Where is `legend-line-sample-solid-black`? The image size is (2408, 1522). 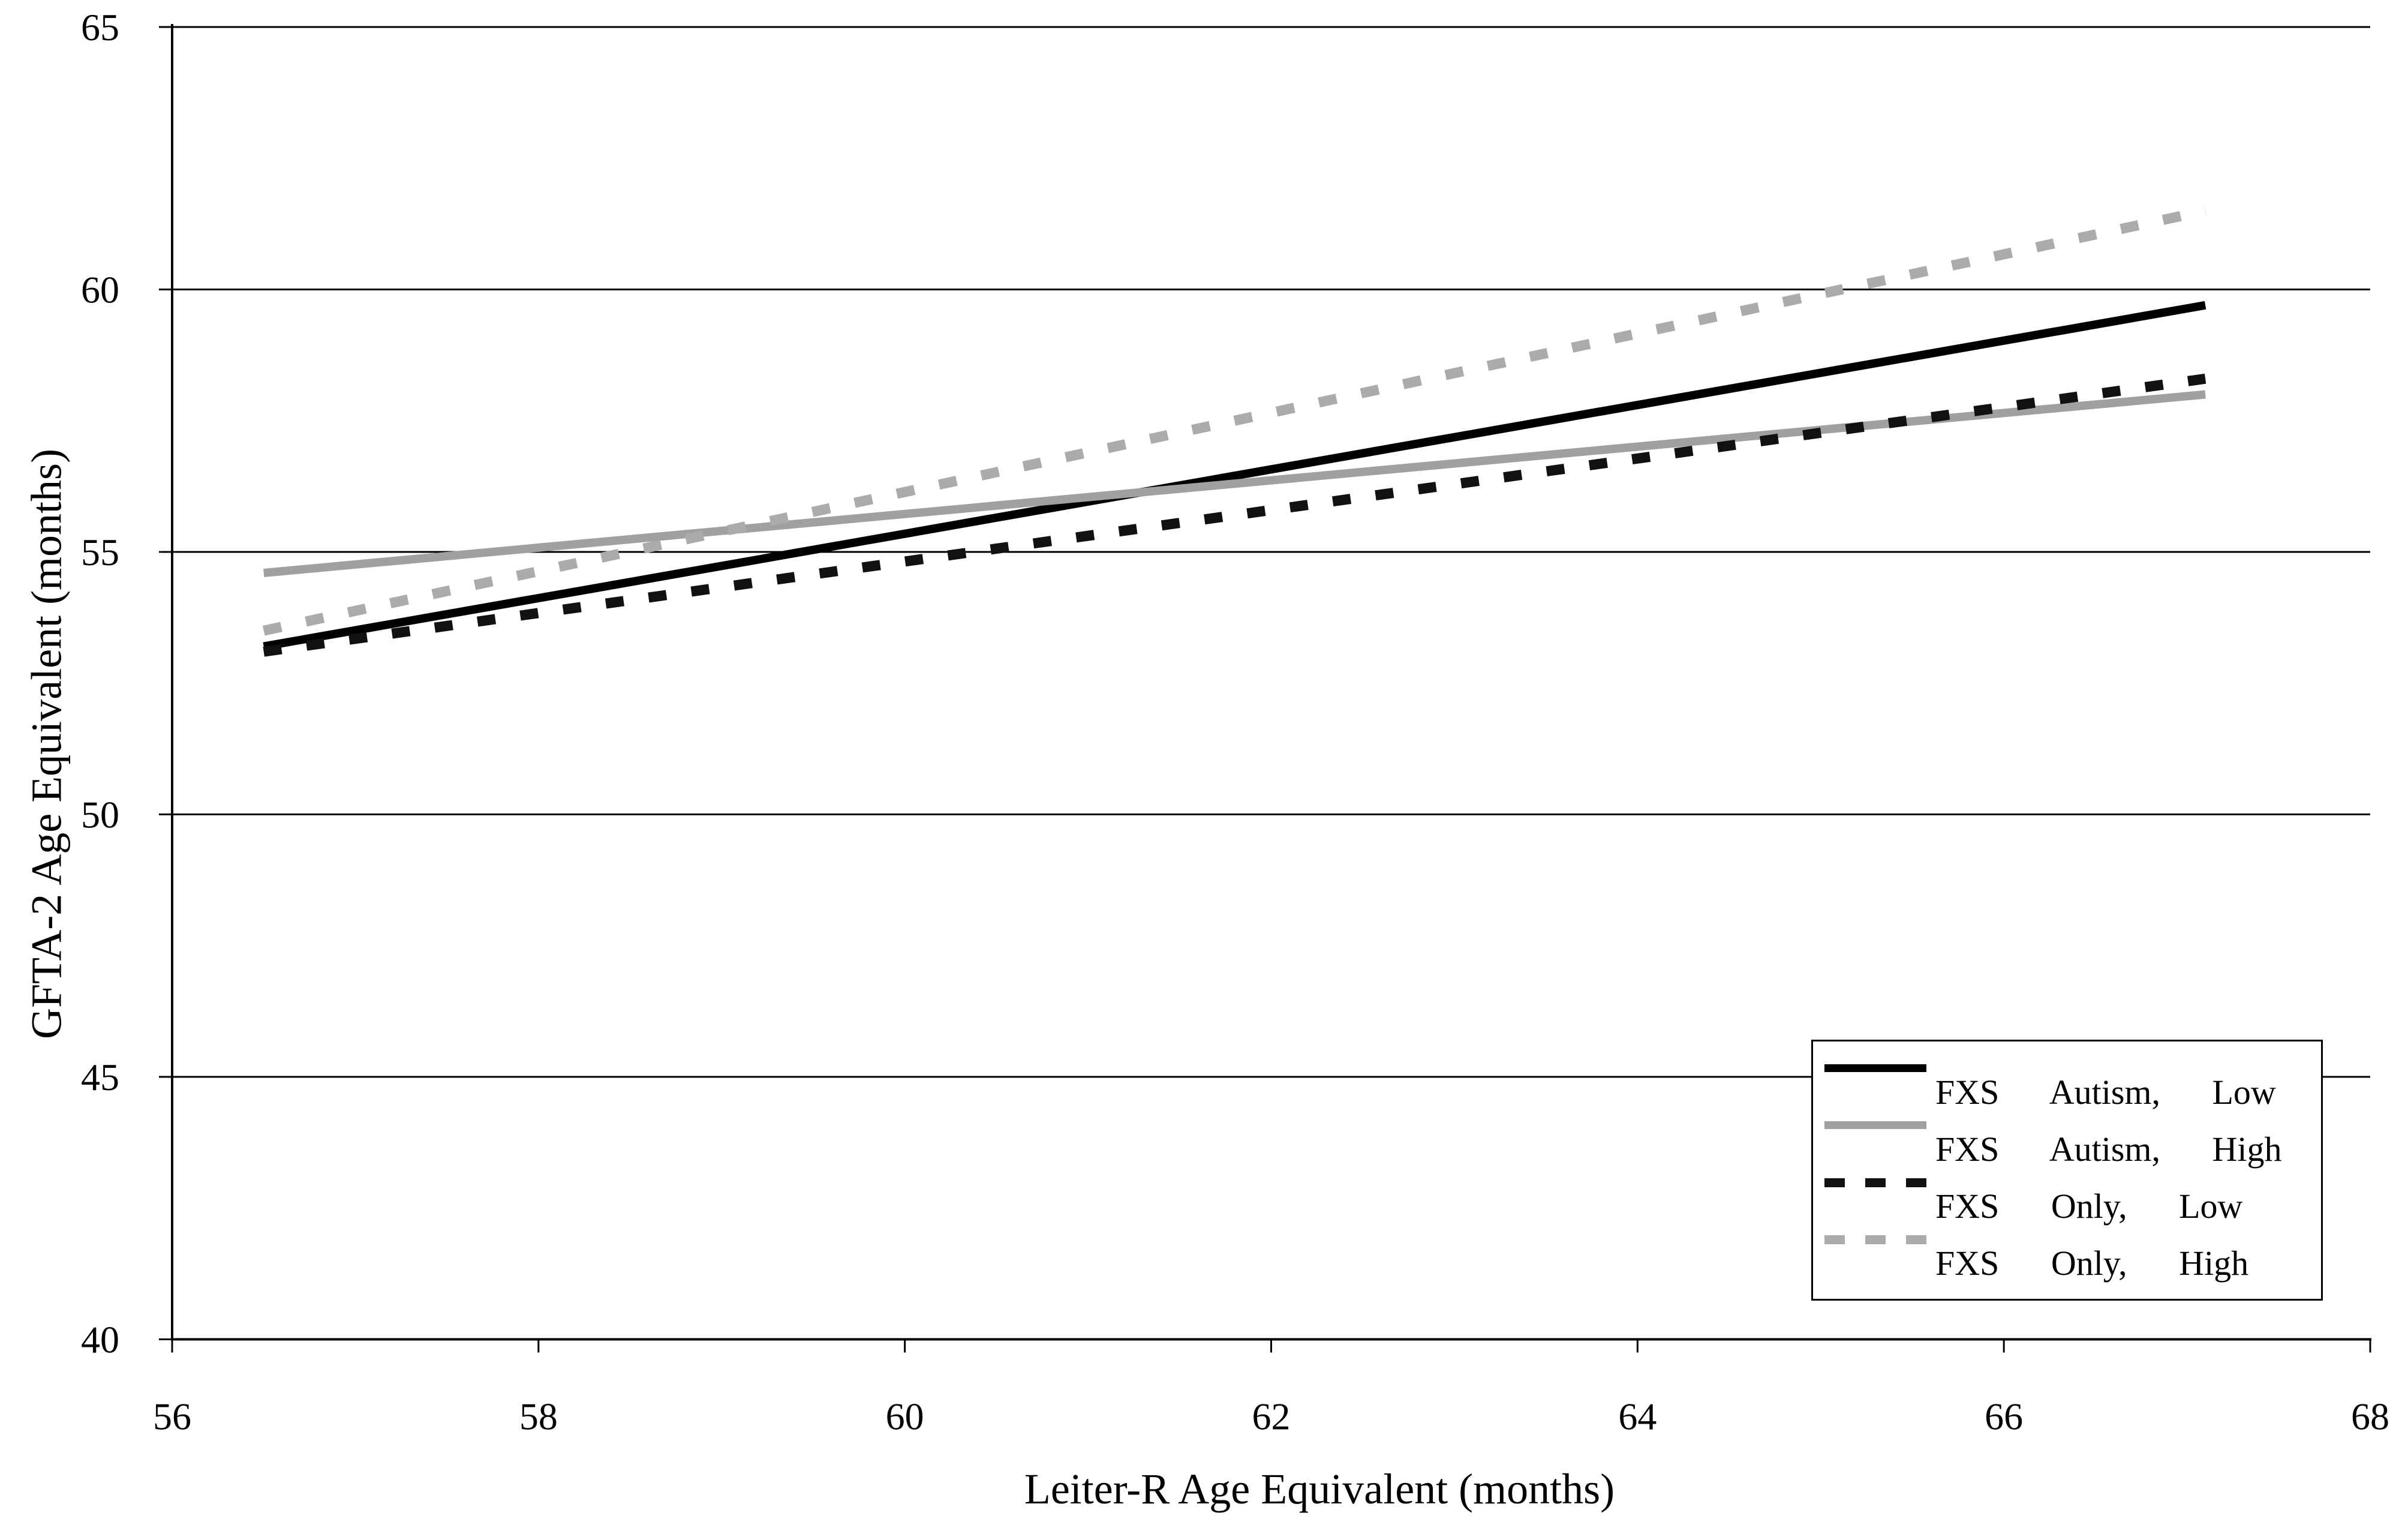 legend-line-sample-solid-black is located at coordinates (1875, 1068).